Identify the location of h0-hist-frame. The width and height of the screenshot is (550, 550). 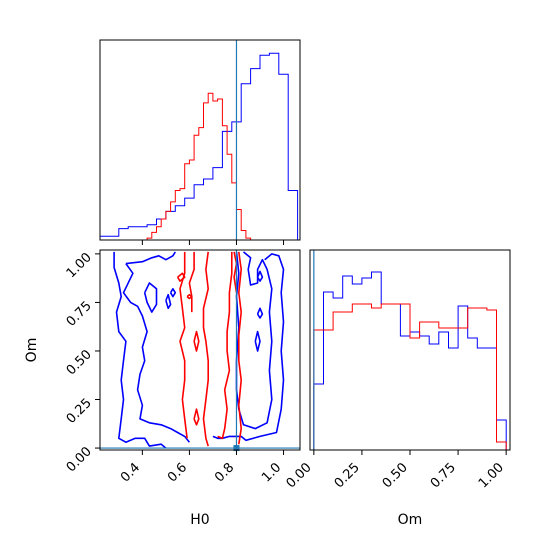
(200, 140).